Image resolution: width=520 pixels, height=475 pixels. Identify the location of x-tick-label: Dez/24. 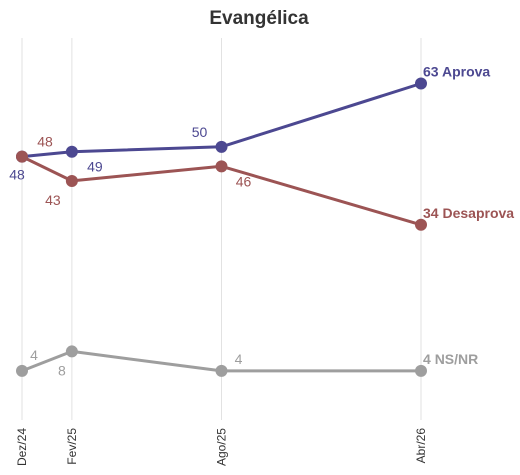
(22, 447).